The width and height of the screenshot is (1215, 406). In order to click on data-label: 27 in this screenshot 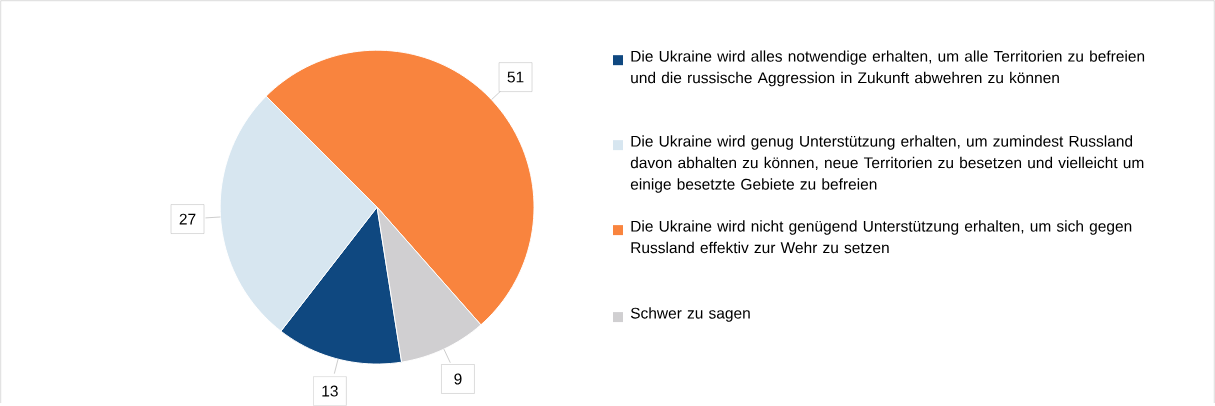, I will do `click(187, 219)`.